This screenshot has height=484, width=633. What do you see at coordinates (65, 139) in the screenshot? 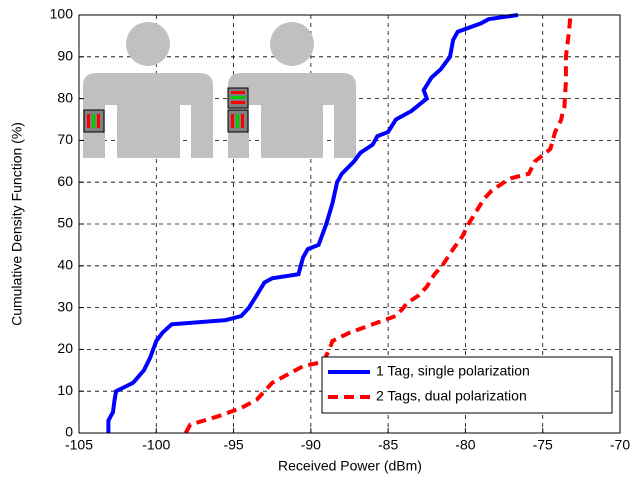
I see `y-tick-label: 70` at bounding box center [65, 139].